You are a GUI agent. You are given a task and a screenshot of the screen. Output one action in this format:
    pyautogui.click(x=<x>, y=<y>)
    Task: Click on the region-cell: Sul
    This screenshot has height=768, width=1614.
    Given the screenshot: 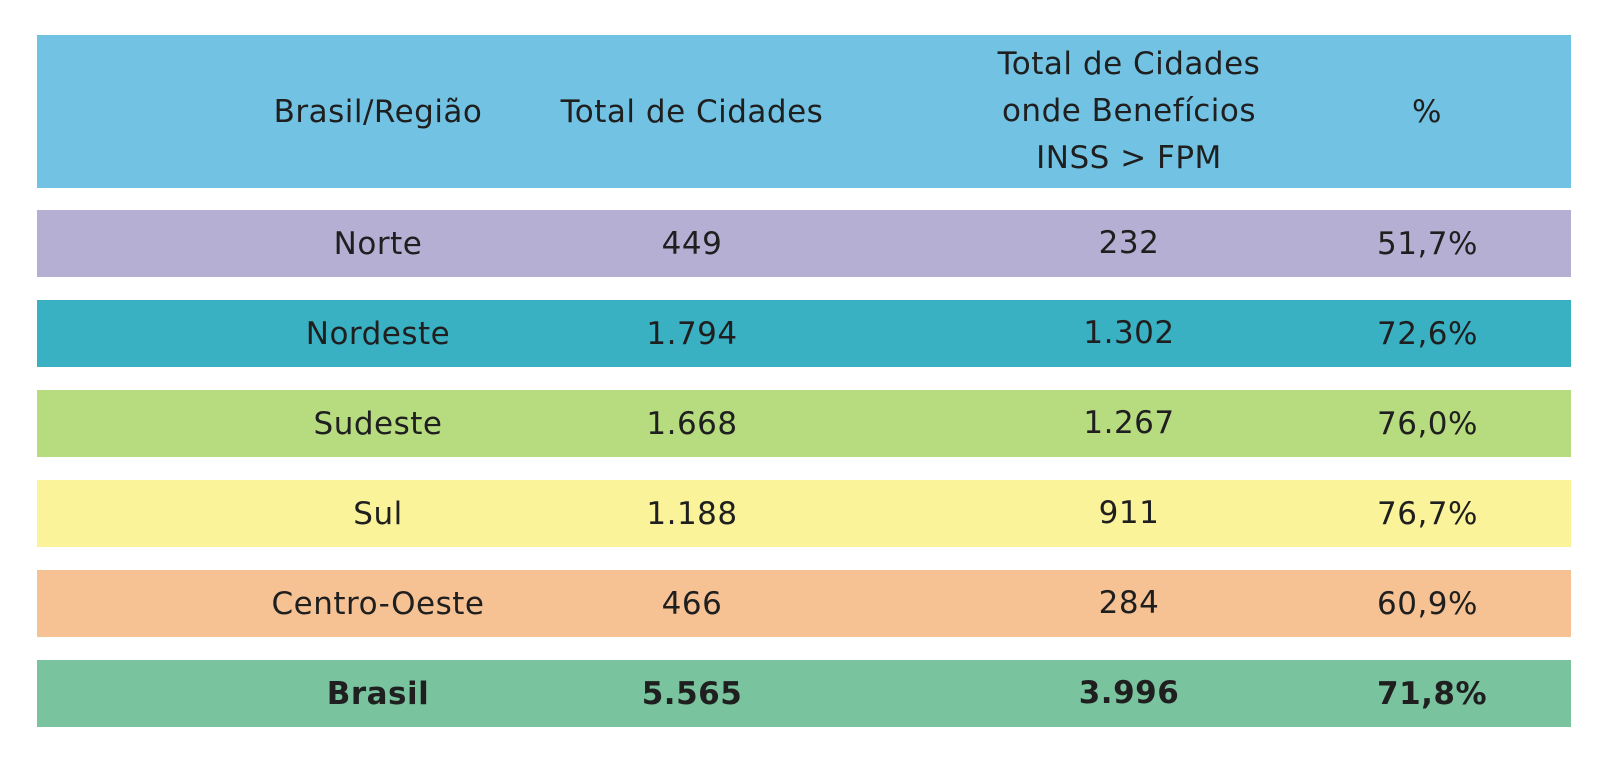 What is the action you would take?
    pyautogui.click(x=378, y=513)
    